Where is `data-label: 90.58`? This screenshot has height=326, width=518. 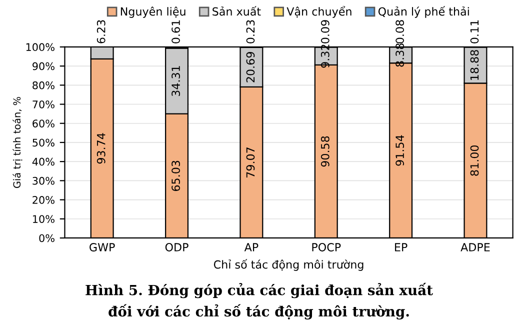 data-label: 90.58 is located at coordinates (325, 151).